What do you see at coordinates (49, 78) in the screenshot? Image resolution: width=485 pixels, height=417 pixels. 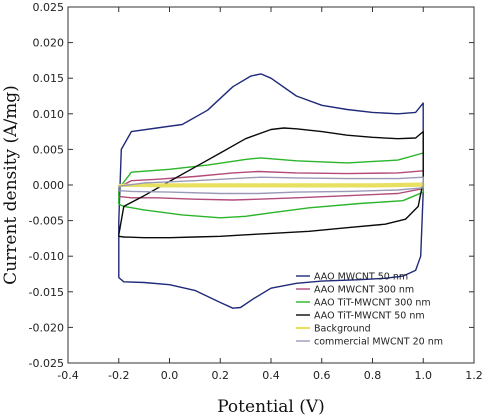 I see `y-tick-label: 0.015` at bounding box center [49, 78].